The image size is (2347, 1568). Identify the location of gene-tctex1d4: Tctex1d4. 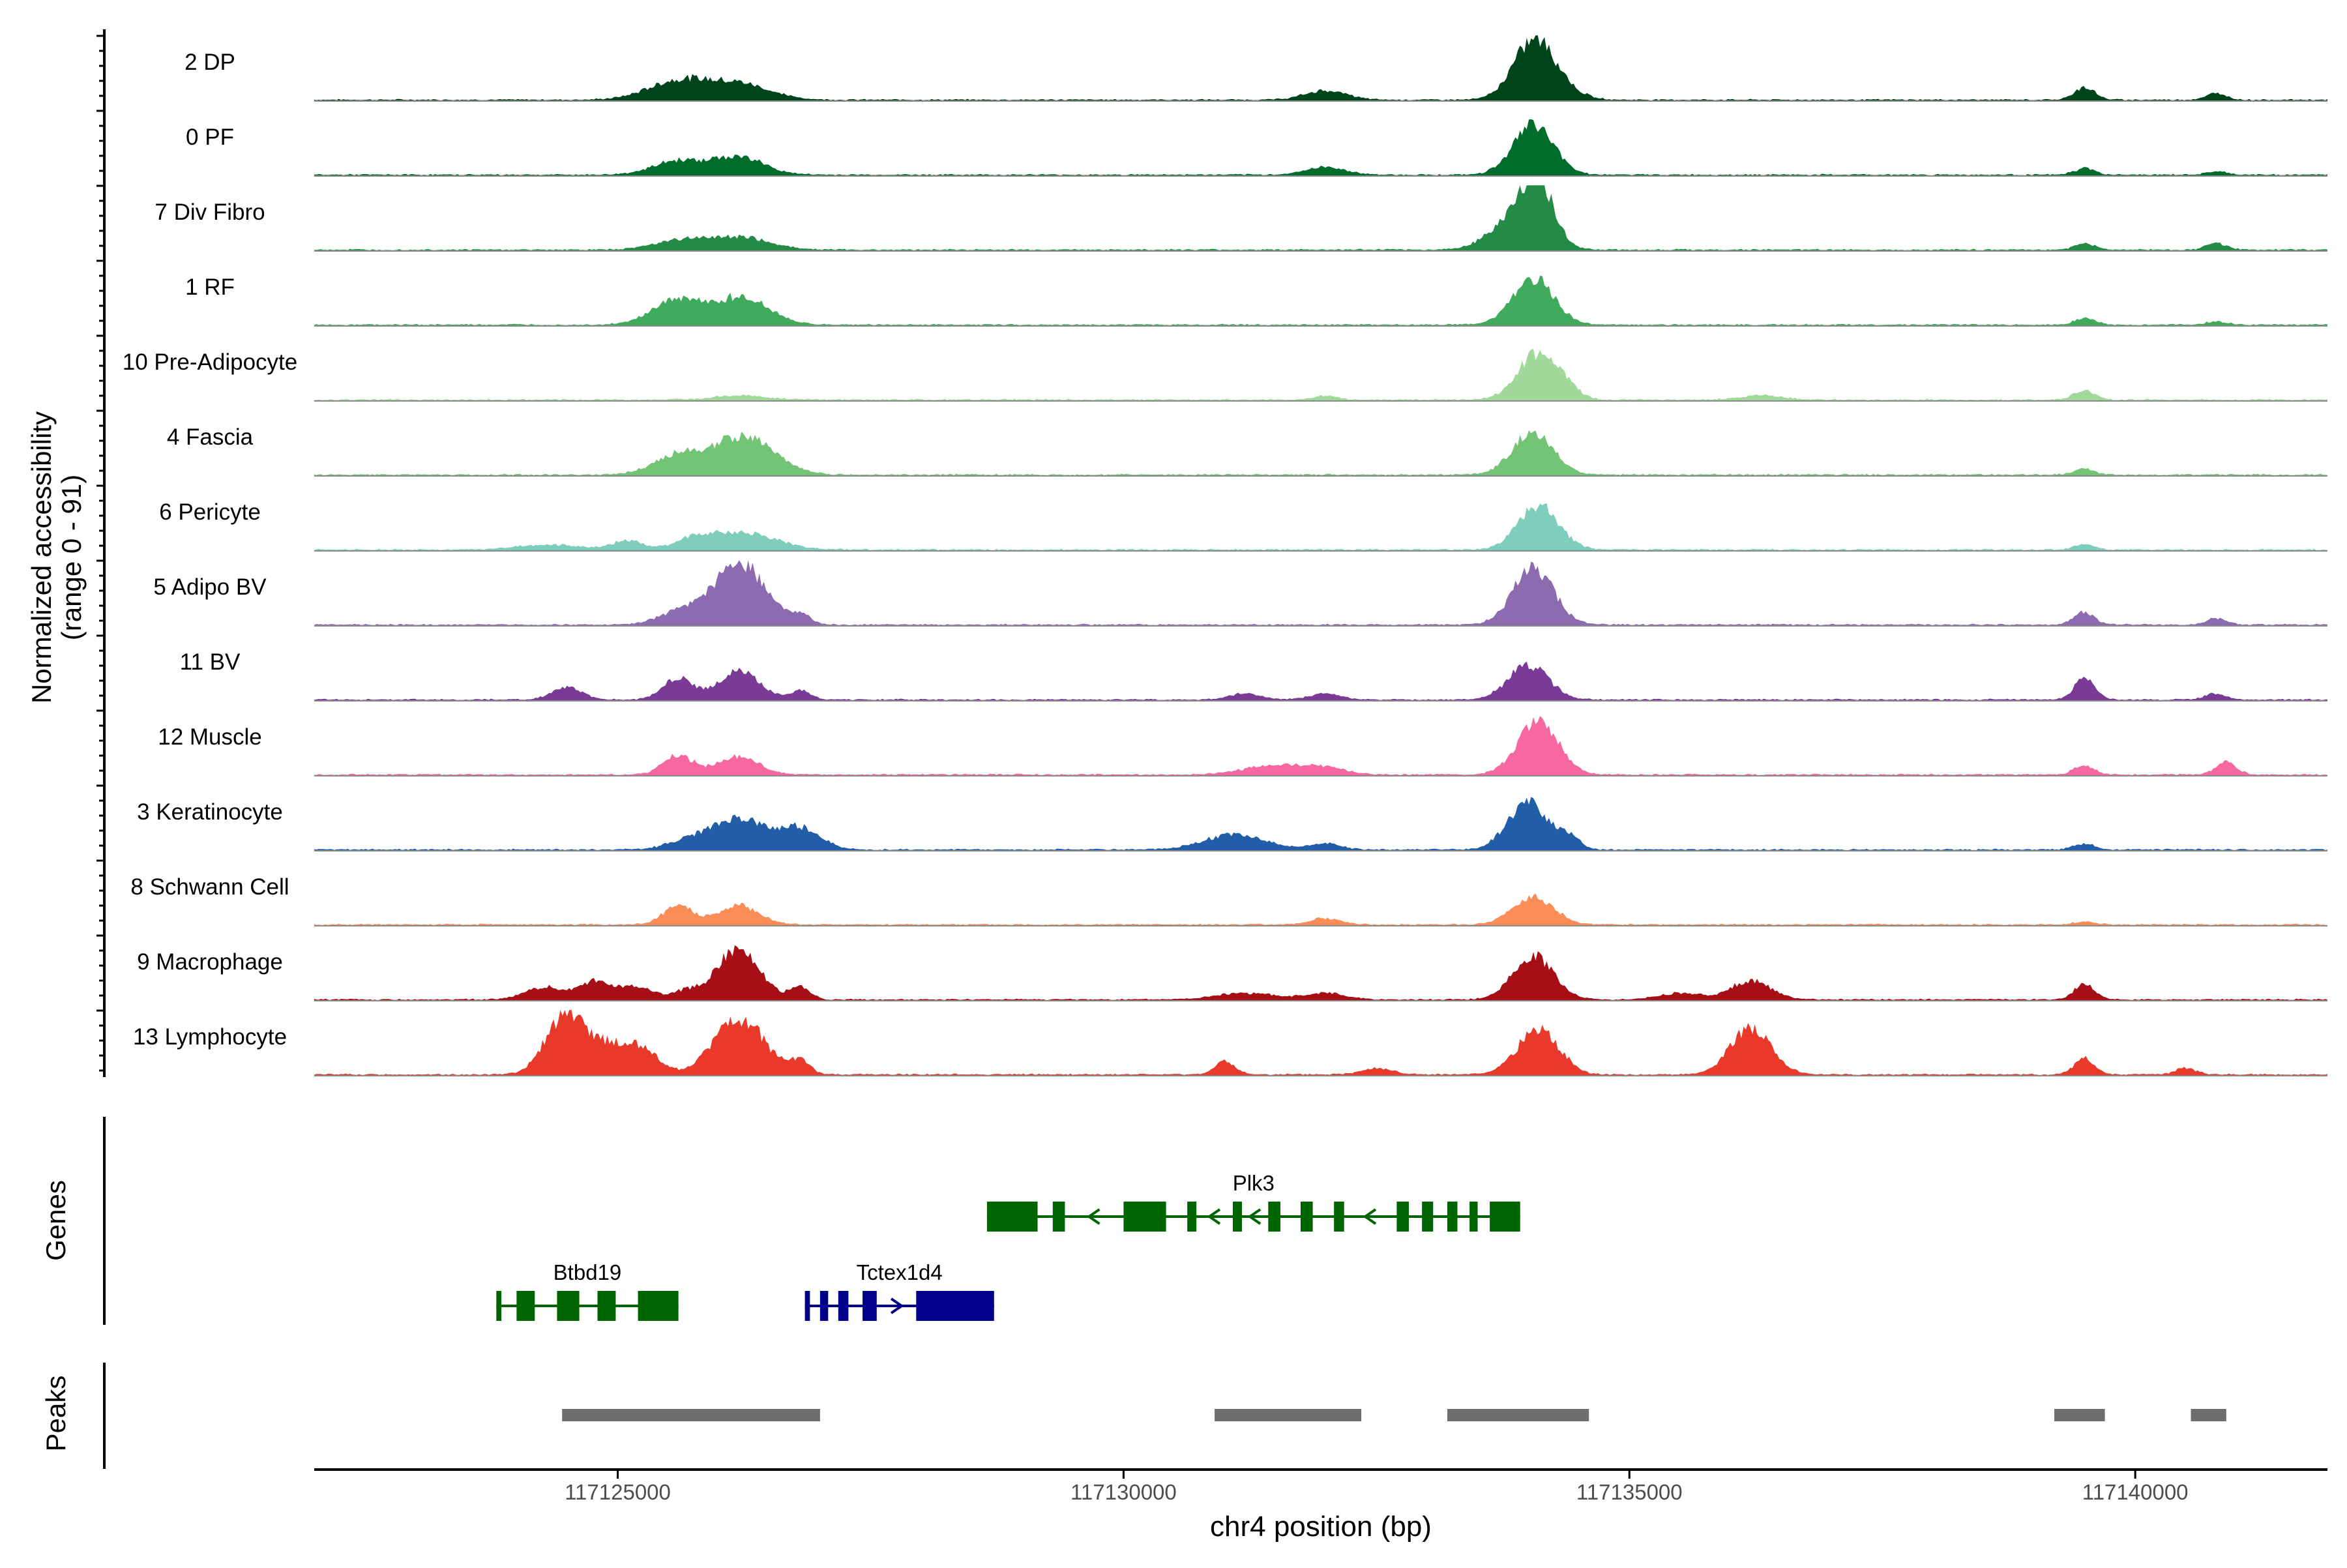
(899, 1290).